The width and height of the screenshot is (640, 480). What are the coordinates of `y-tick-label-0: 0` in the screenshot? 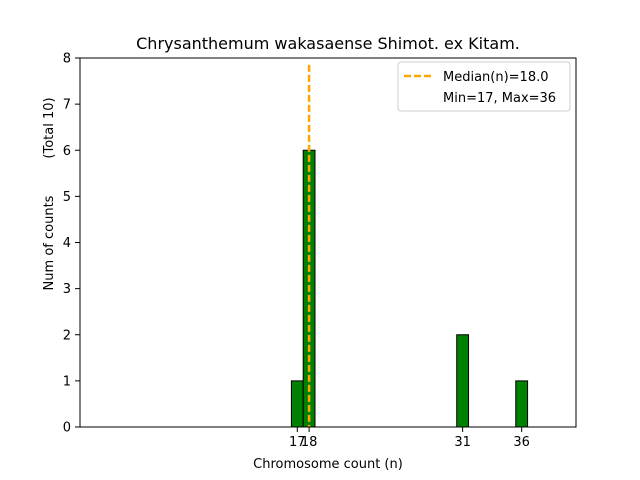 It's located at (67, 428).